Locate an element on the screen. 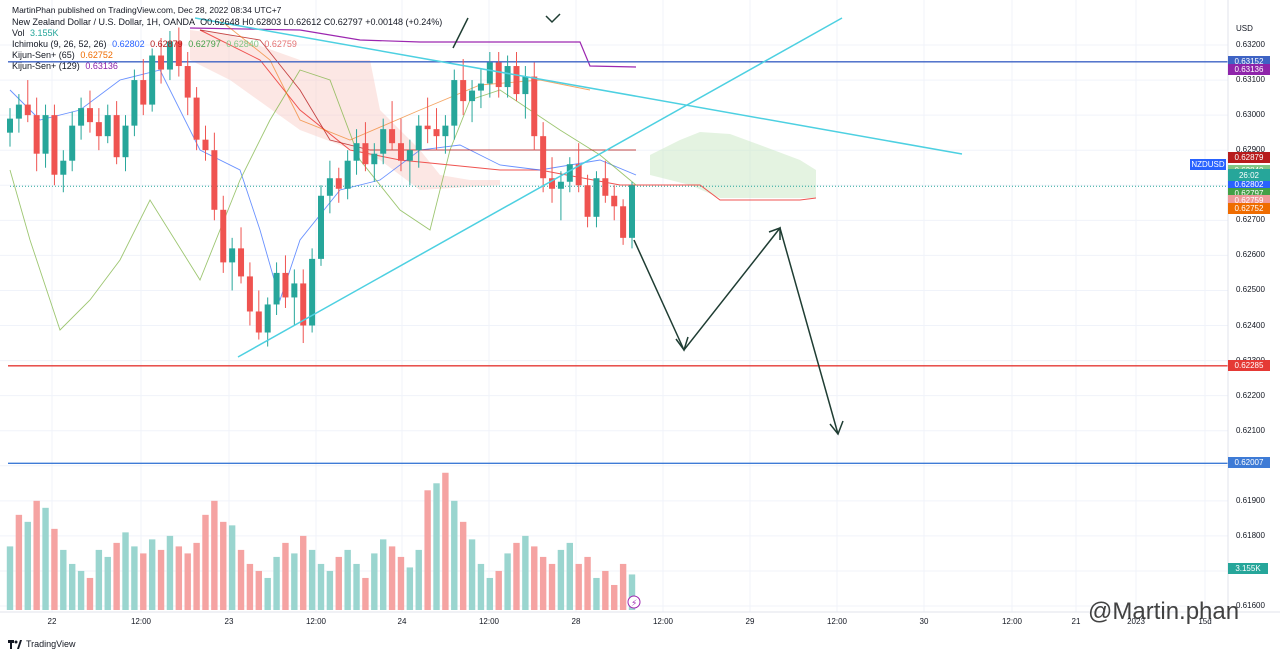  tradingview-logo-icon is located at coordinates (15, 644).